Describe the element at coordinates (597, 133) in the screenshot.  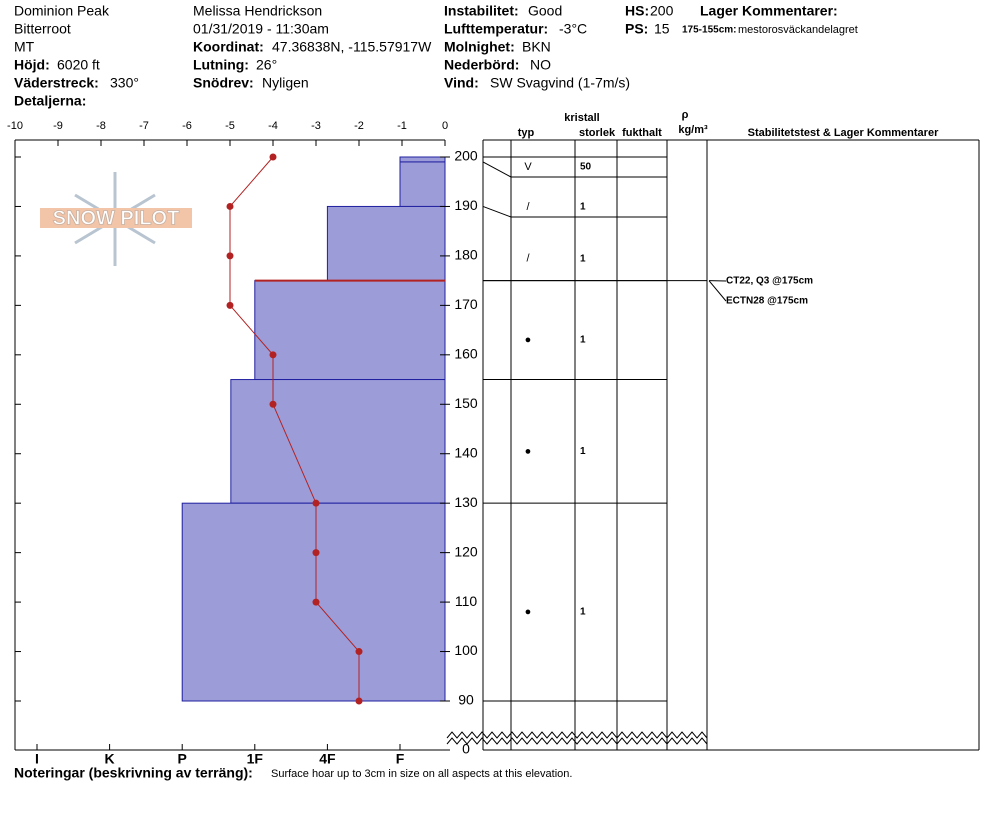
I see `column-header: storlek` at that location.